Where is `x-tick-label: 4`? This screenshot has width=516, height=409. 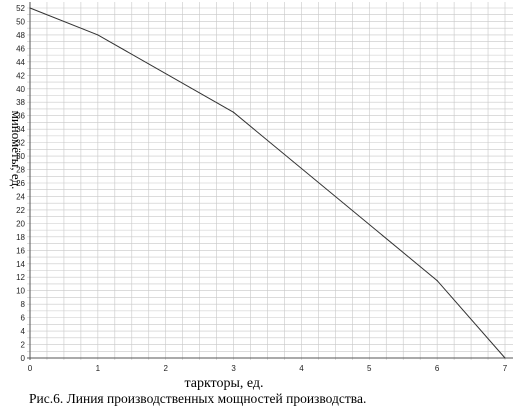
x-tick-label: 4 is located at coordinates (301, 368).